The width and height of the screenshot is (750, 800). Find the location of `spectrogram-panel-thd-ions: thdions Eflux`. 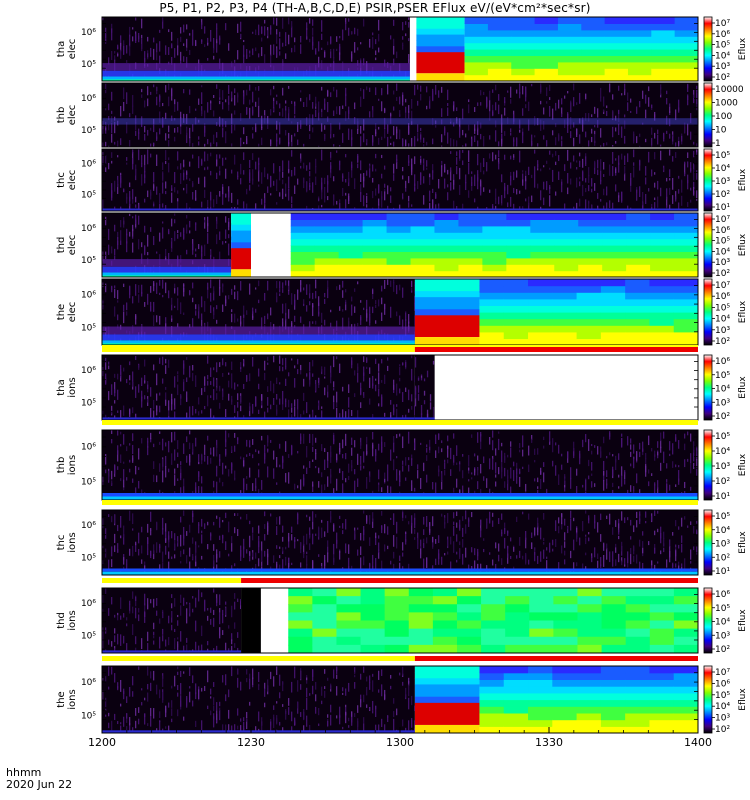

spectrogram-panel-thd-ions: thdions Eflux is located at coordinates (402, 620).